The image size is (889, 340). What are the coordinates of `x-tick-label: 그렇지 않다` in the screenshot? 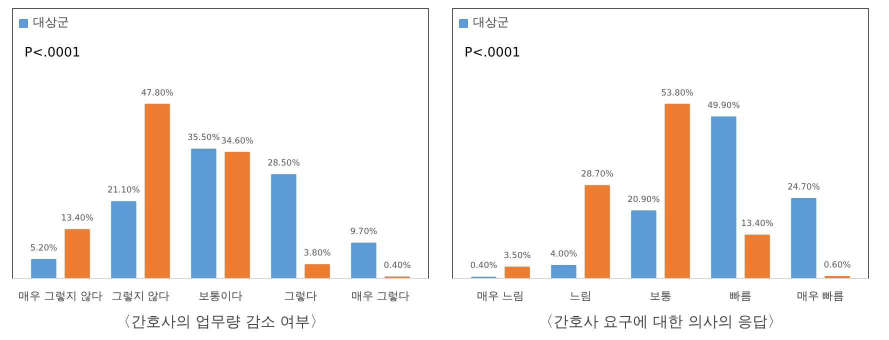 It's located at (140, 296).